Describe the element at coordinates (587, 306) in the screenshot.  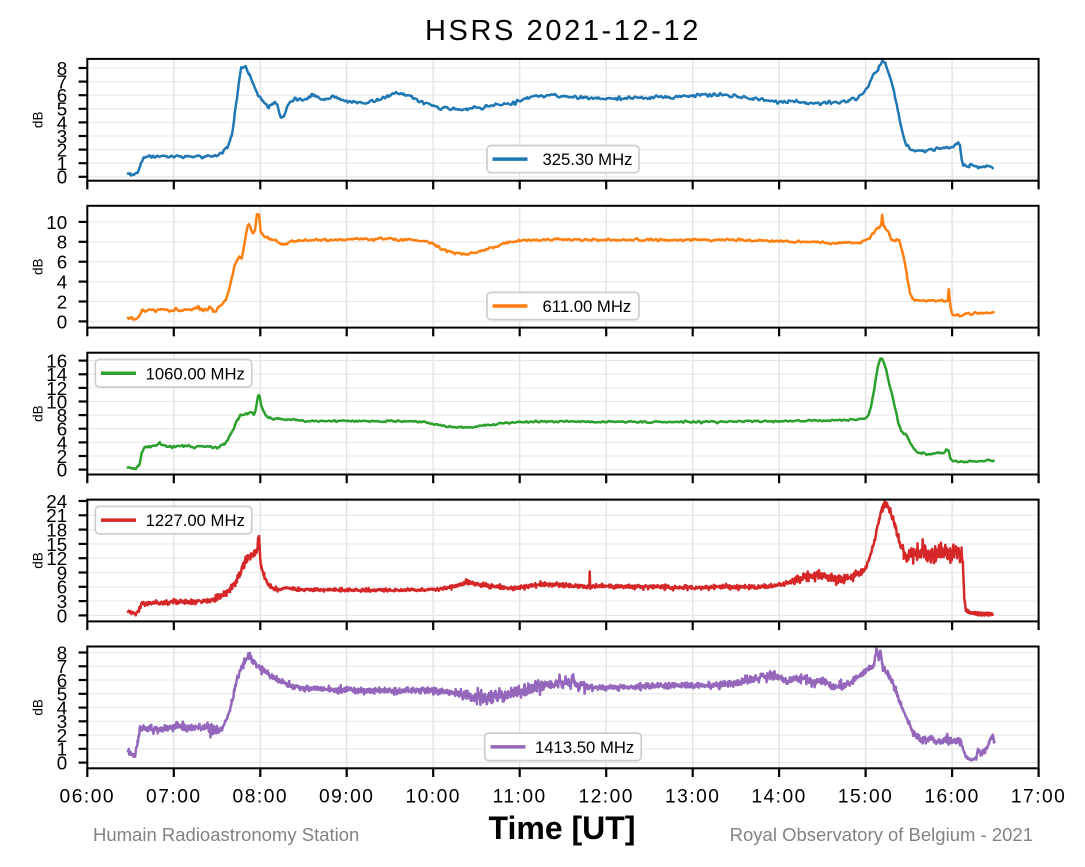
I see `svg-text: 611.00 MHz` at that location.